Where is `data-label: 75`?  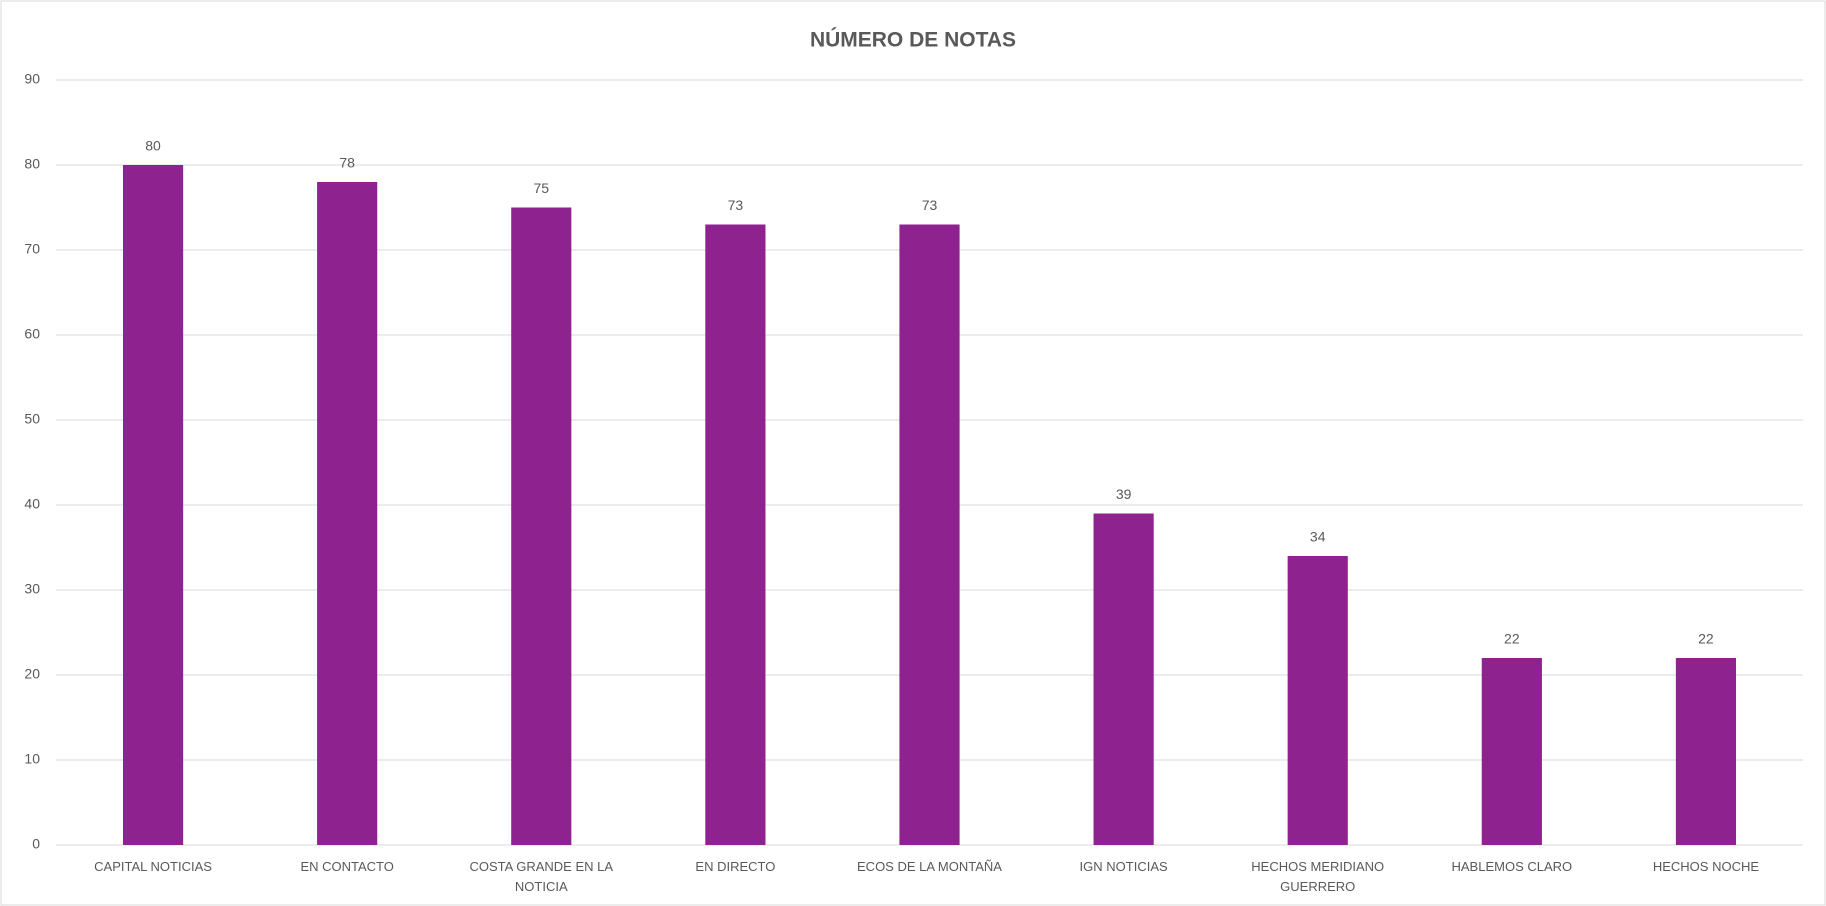
data-label: 75 is located at coordinates (541, 188).